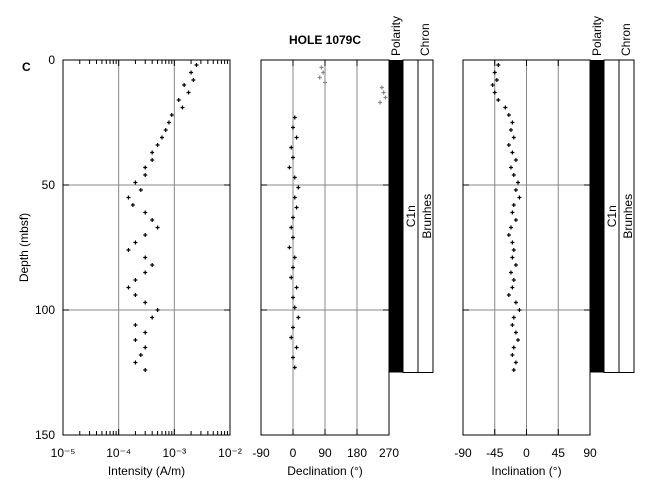 This screenshot has width=652, height=492. I want to click on x-tick-label: -45, so click(495, 453).